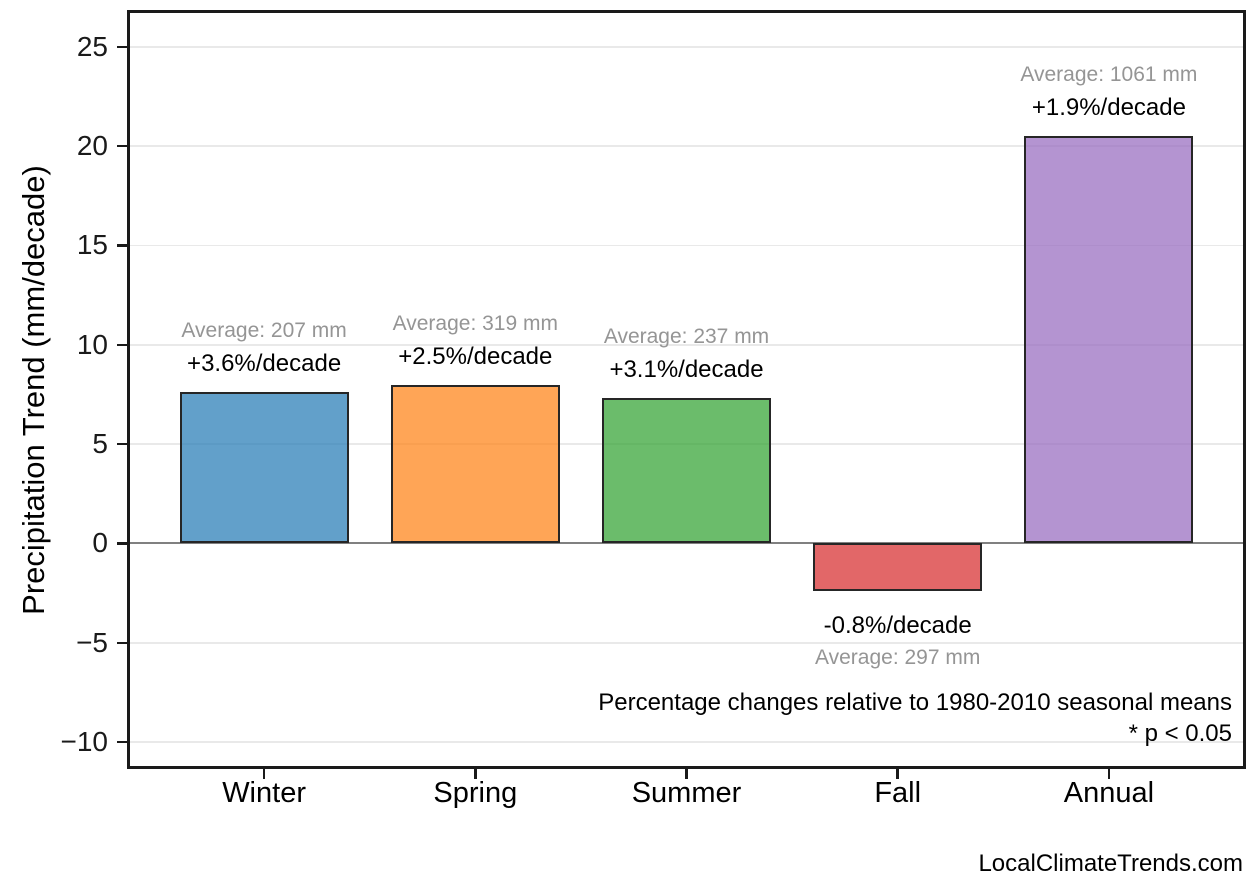 Image resolution: width=1258 pixels, height=893 pixels. What do you see at coordinates (475, 356) in the screenshot?
I see `bar-pct-label-spring: +2.5%/decade` at bounding box center [475, 356].